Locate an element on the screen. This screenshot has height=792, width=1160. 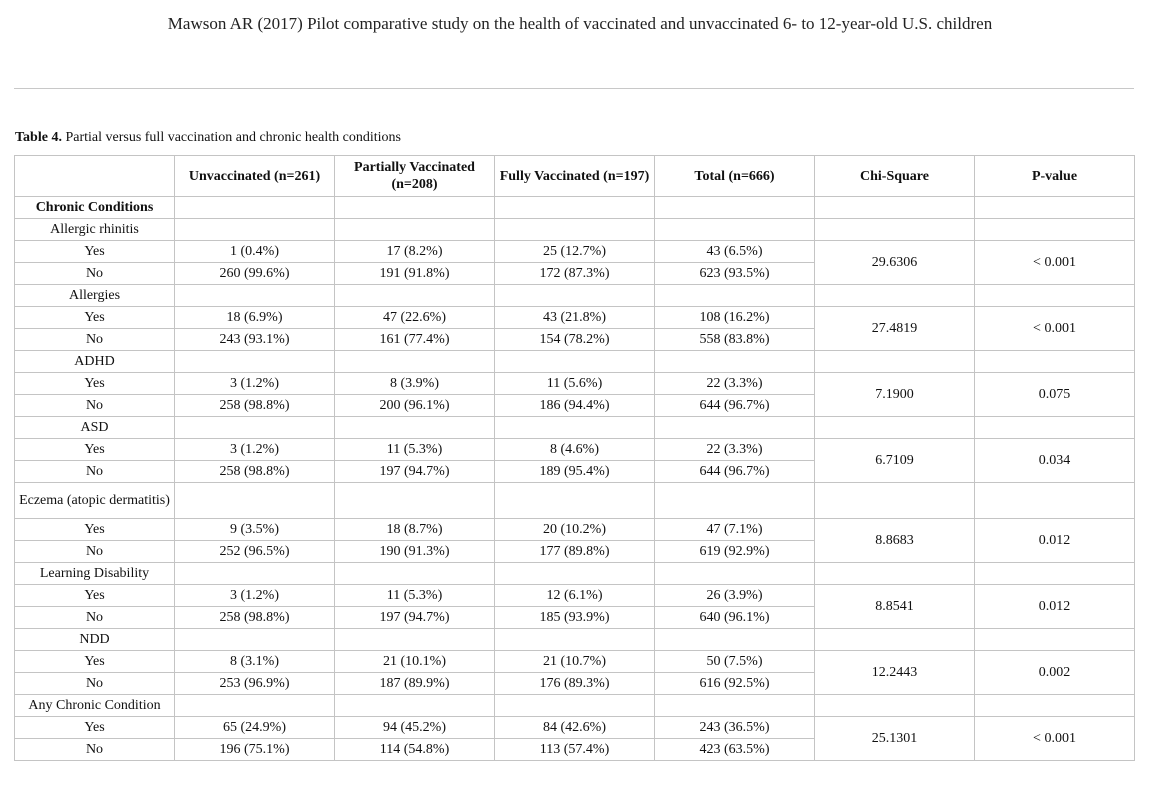
table-cell: 8 (4.6%) is located at coordinates (574, 449).